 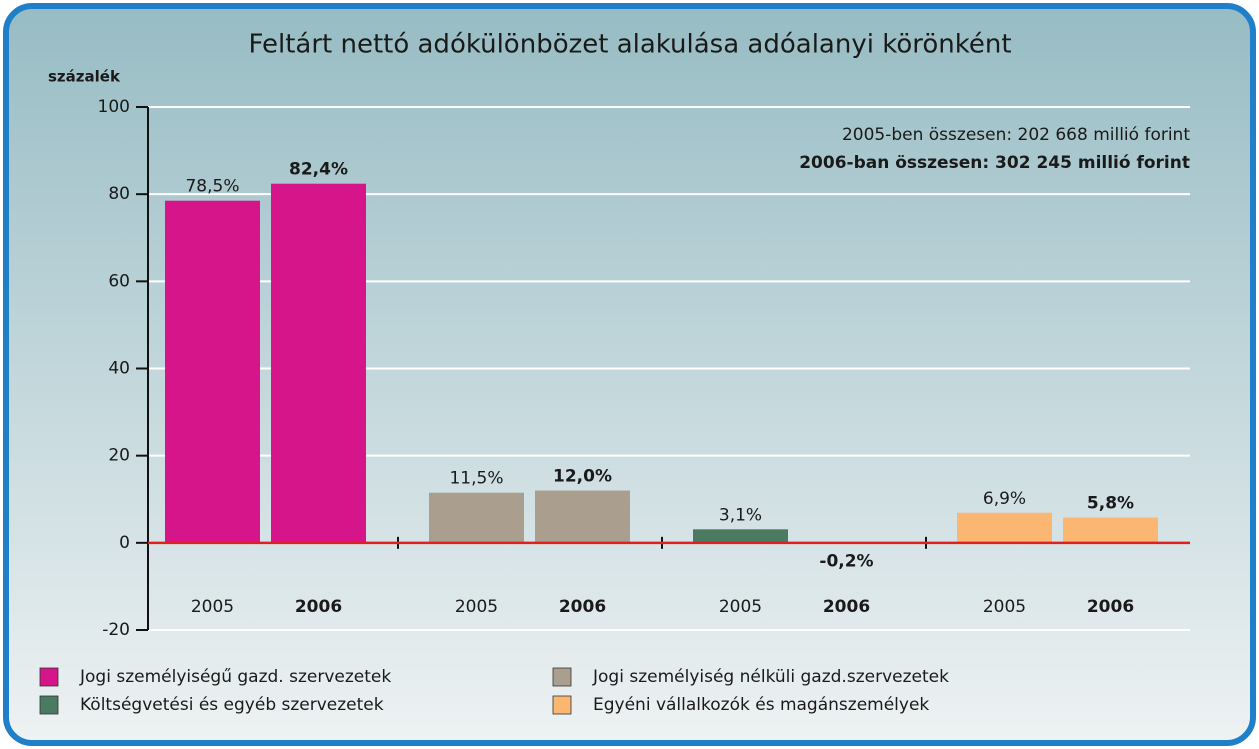 What do you see at coordinates (119, 194) in the screenshot?
I see `y-tick-label: 80` at bounding box center [119, 194].